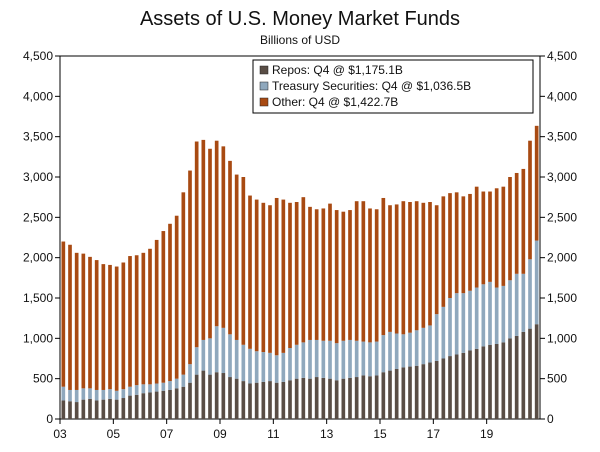  I want to click on y-tick-label-left: 3,500, so click(38, 137).